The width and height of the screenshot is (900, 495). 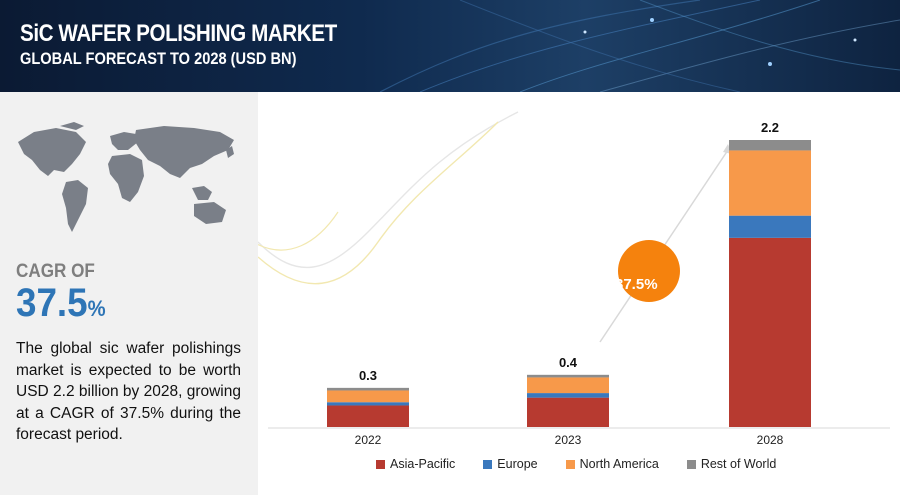 I want to click on page-title: SiC WAFER POLISHING MARKET, so click(x=178, y=33).